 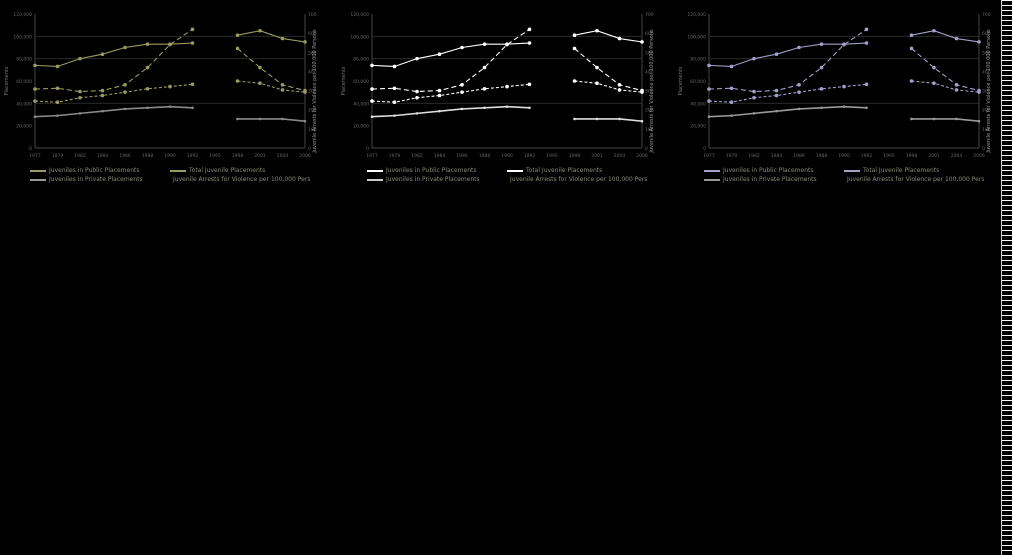 I want to click on right-edge-scrollbar, so click(x=1006, y=277).